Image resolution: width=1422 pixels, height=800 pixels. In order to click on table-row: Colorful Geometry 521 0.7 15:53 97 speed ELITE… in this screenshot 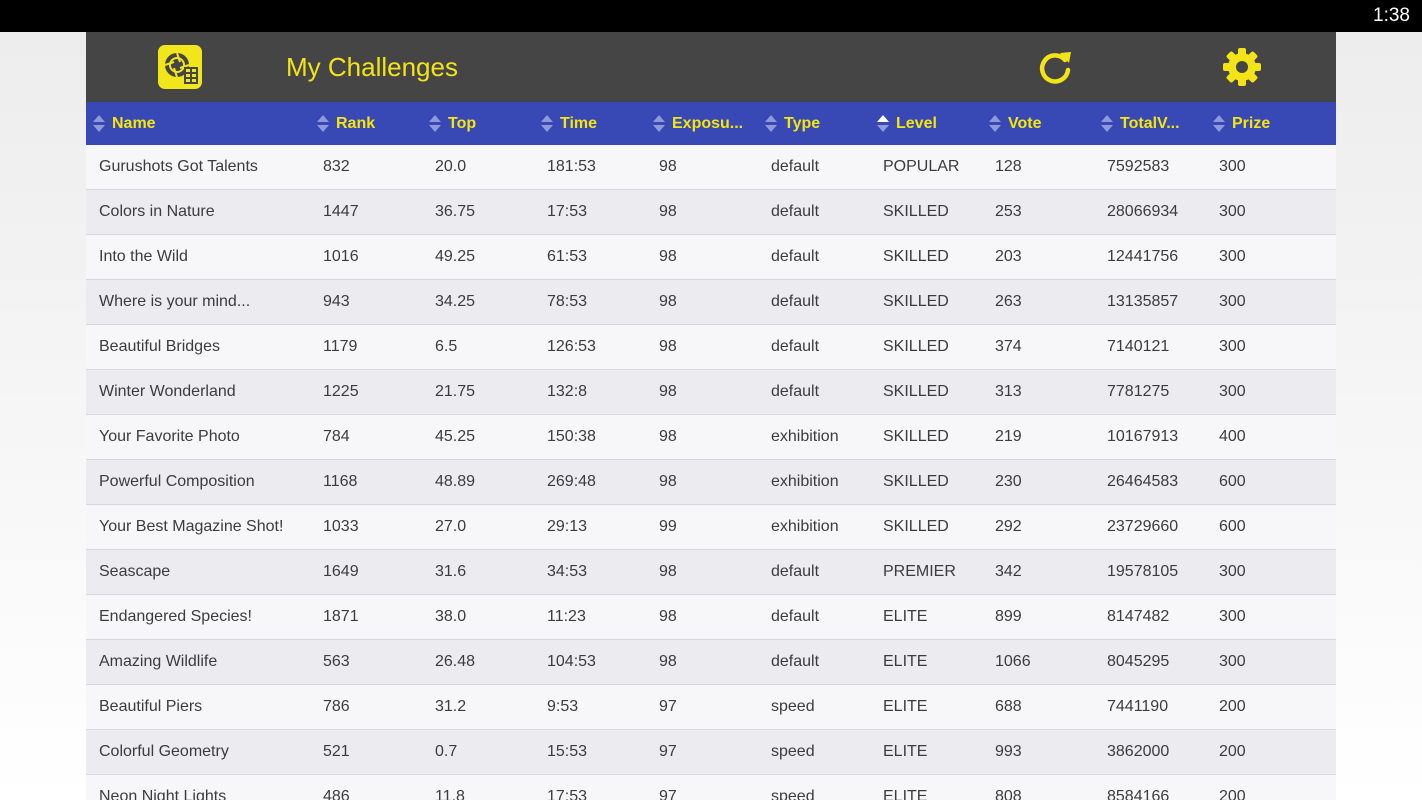, I will do `click(711, 752)`.